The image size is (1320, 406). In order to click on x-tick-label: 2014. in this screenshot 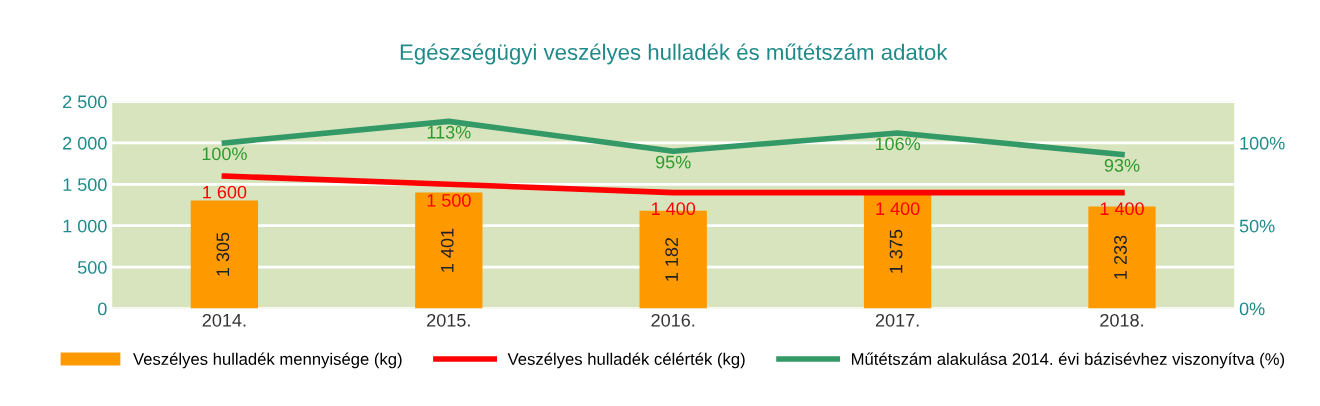, I will do `click(224, 320)`.